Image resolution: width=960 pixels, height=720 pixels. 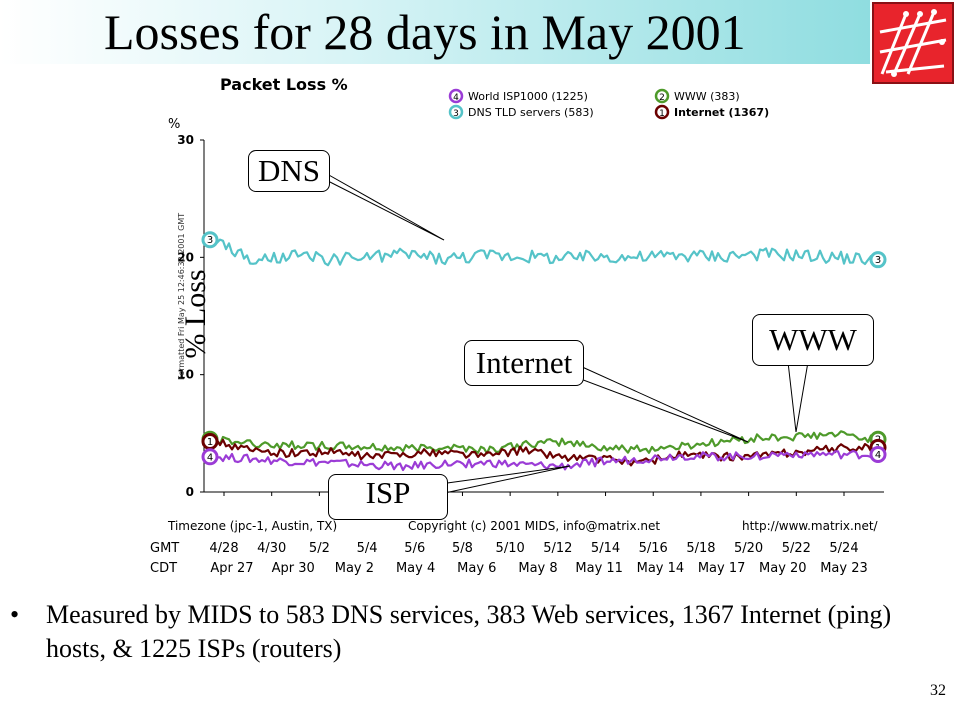 What do you see at coordinates (425, 32) in the screenshot?
I see `slide-title: Losses for 28 days in May 2001` at bounding box center [425, 32].